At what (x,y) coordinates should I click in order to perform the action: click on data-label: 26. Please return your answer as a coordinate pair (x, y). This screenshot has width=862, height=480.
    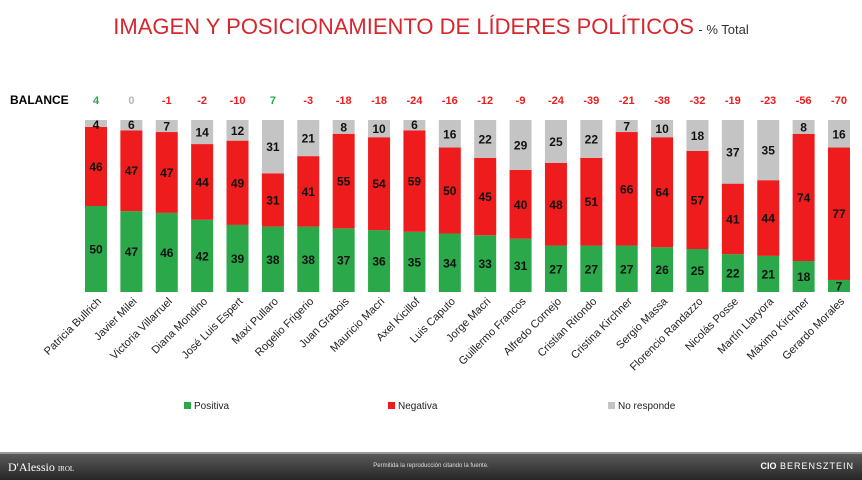
    Looking at the image, I should click on (662, 270).